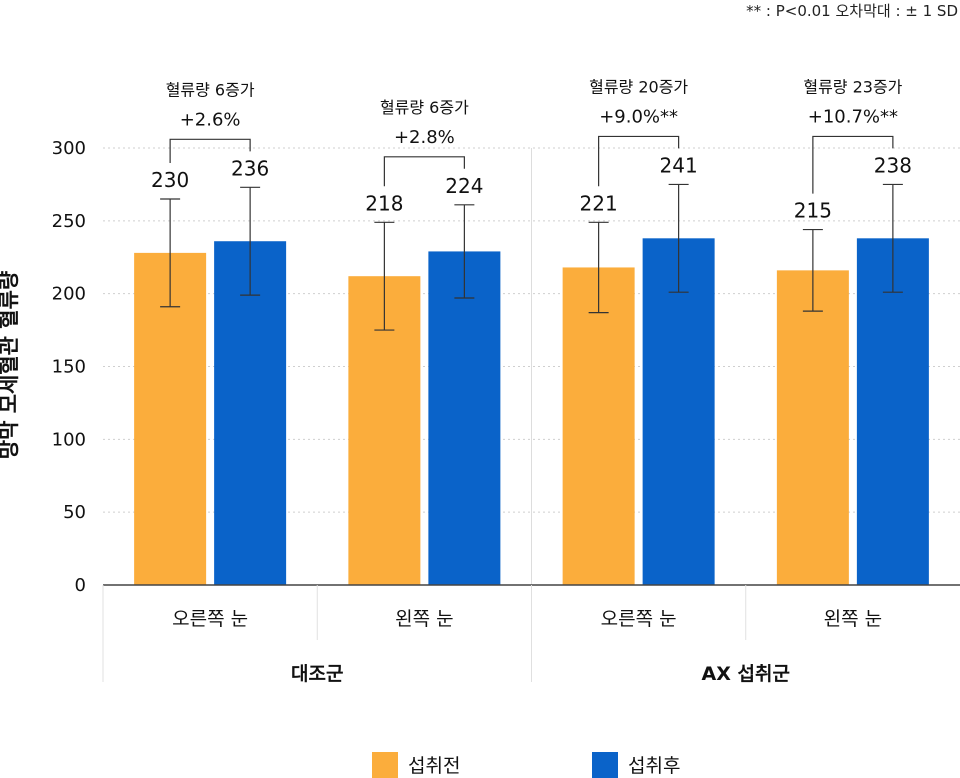 The height and width of the screenshot is (778, 960). I want to click on data-label: 221, so click(599, 203).